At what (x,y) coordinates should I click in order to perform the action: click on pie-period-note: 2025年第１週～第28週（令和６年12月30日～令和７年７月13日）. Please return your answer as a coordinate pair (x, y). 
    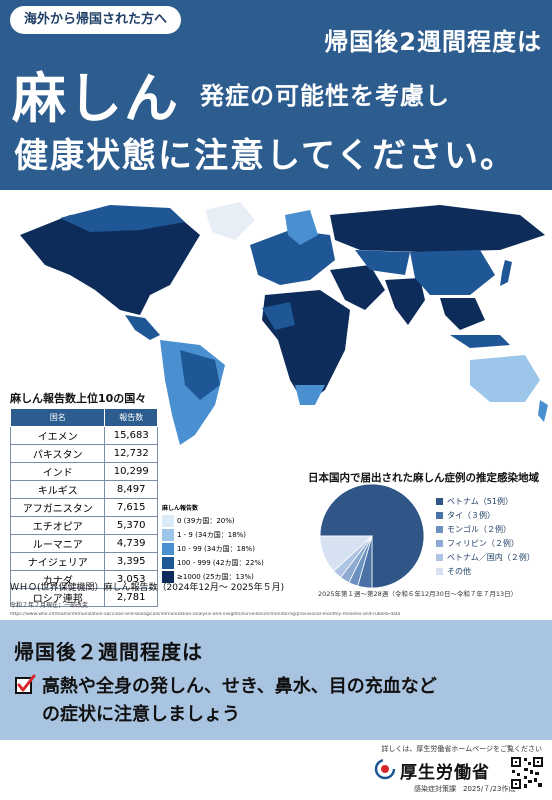
    Looking at the image, I should click on (418, 594).